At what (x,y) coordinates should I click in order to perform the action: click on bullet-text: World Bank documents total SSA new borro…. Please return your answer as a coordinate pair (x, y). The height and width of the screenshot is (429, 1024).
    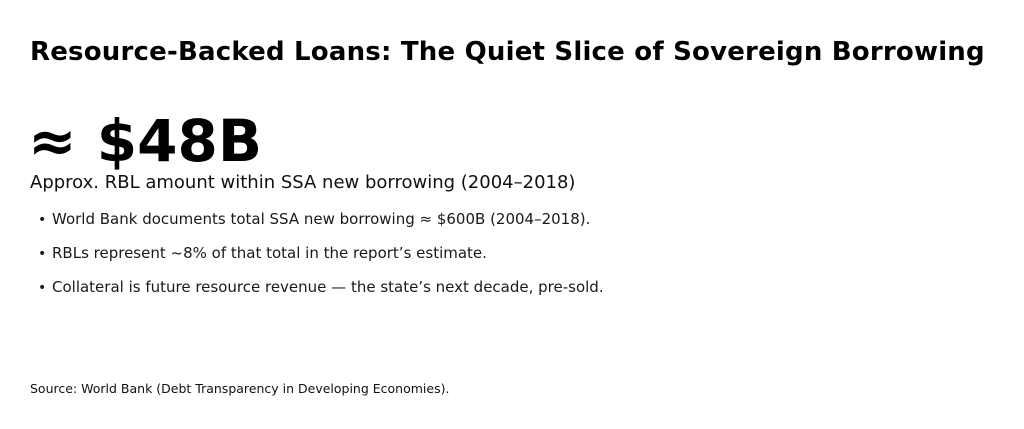
    Looking at the image, I should click on (321, 219).